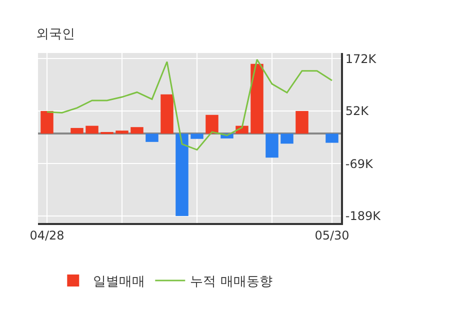 The width and height of the screenshot is (451, 323). Describe the element at coordinates (119, 282) in the screenshot. I see `legend-label: 일별매매` at that location.